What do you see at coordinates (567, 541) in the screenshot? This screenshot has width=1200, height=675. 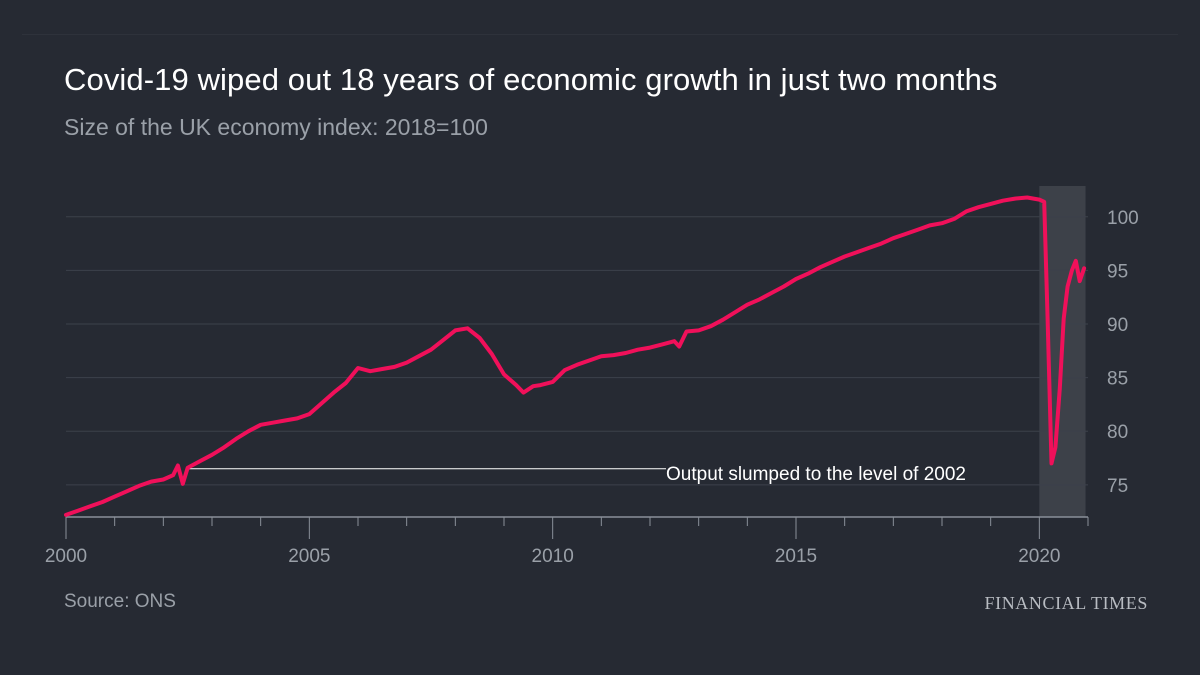 I see `x-axis: 2000 2005 2010 2015 2020` at bounding box center [567, 541].